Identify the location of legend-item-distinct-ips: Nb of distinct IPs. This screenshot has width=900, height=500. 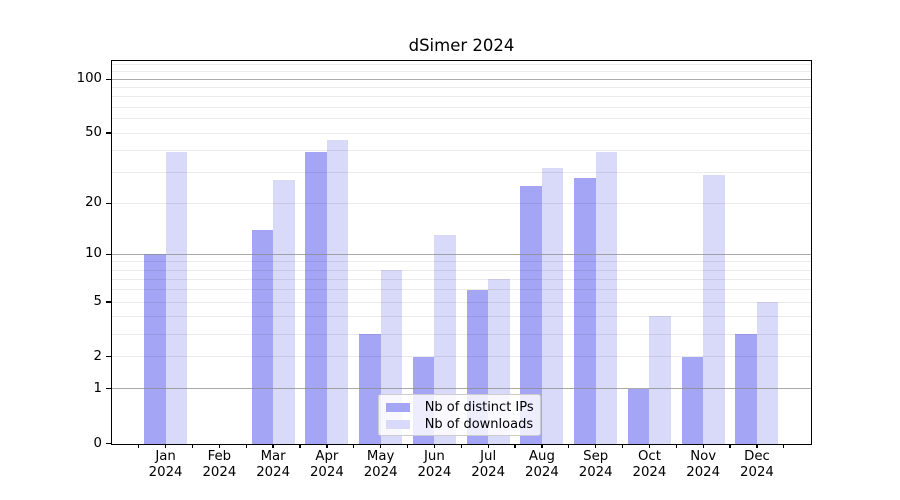
(462, 407).